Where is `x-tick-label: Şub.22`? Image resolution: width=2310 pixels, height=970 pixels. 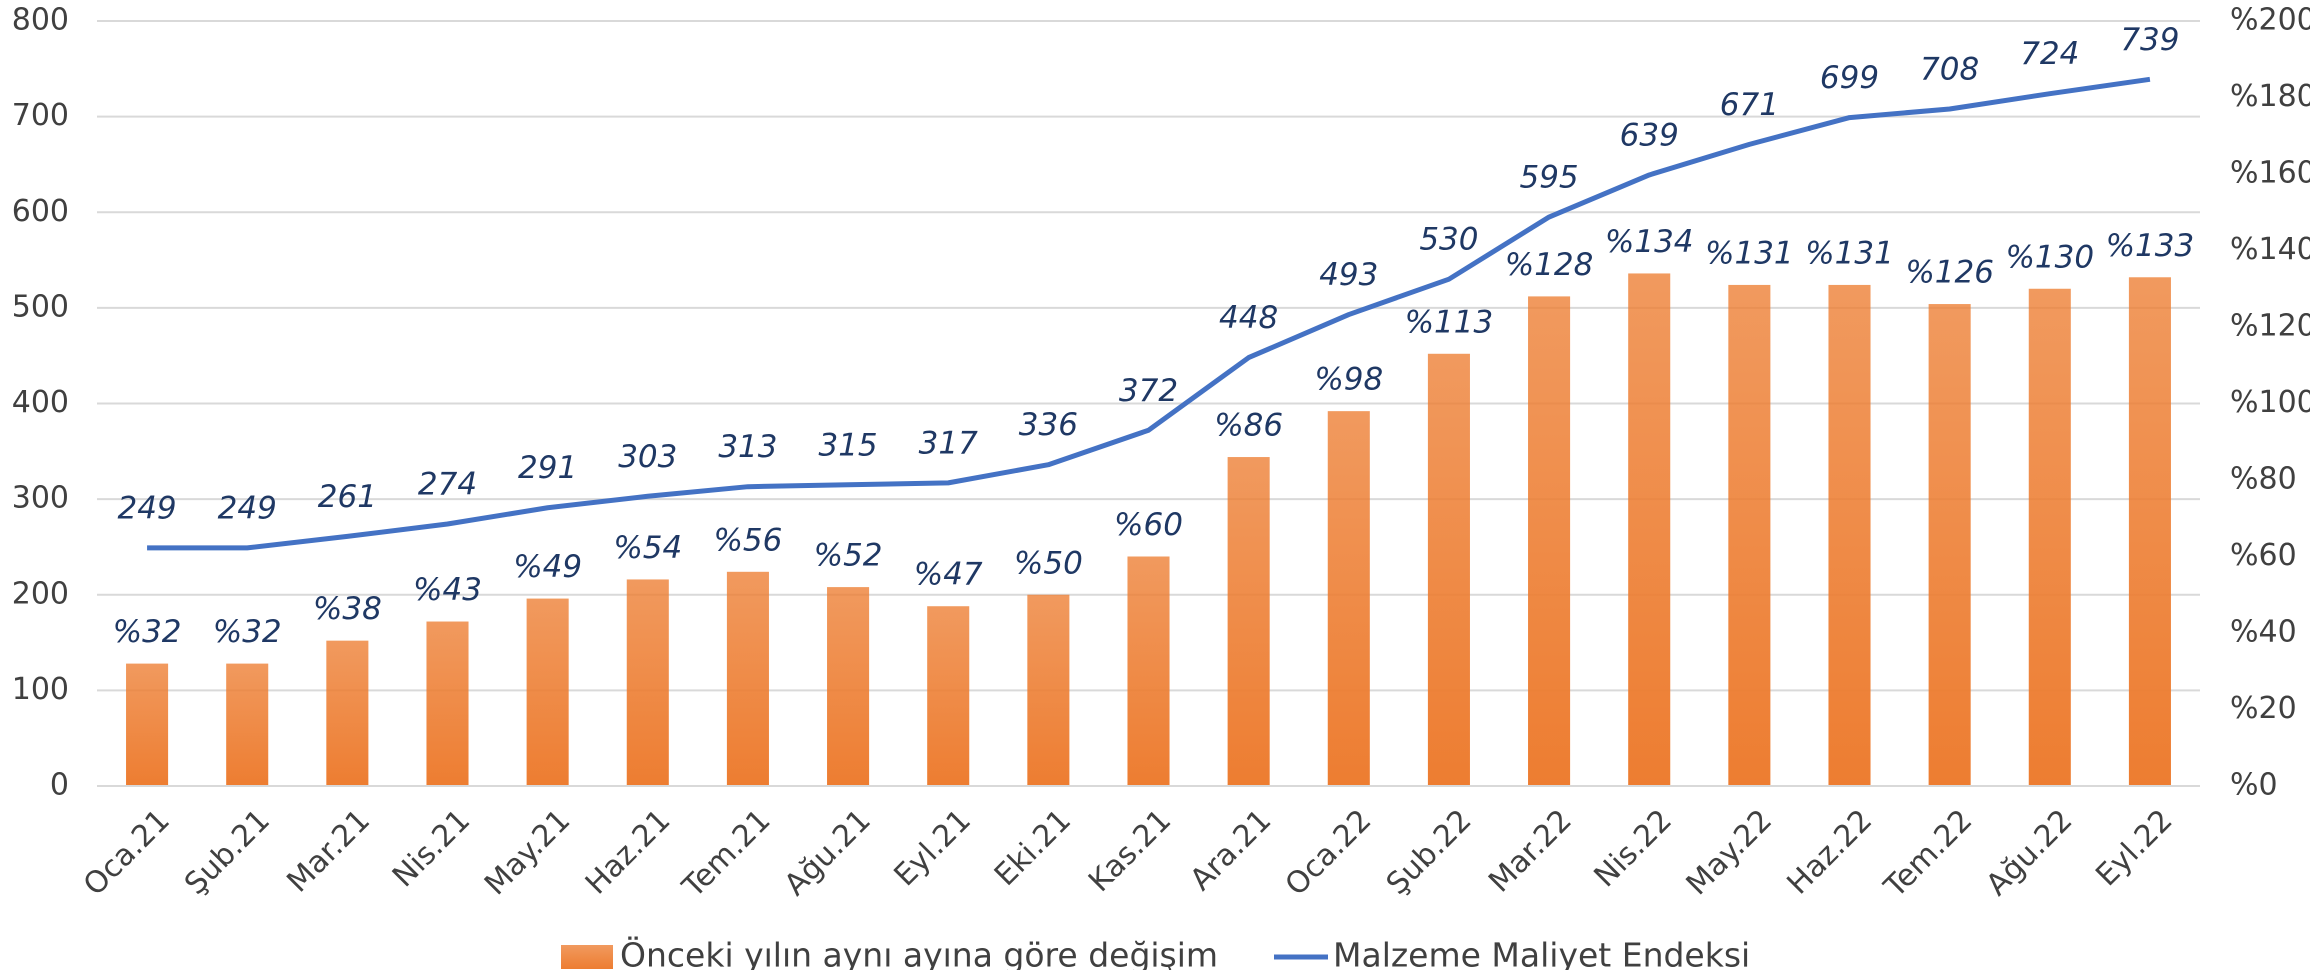 x-tick-label: Şub.22 is located at coordinates (1429, 852).